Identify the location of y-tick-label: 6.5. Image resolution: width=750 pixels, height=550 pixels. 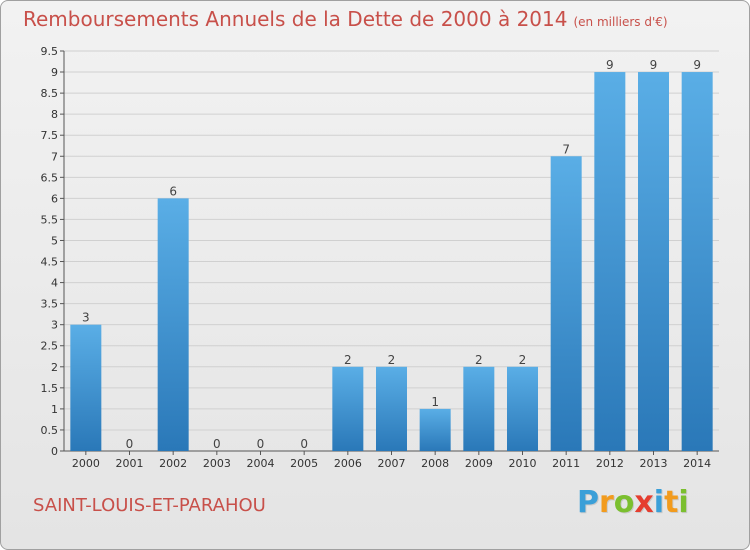
(50, 177).